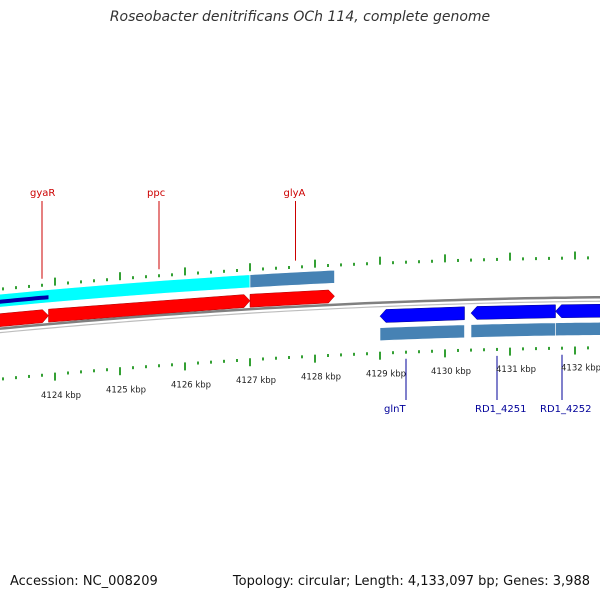 This screenshot has width=600, height=600. What do you see at coordinates (84, 581) in the screenshot?
I see `accession-label: Accession: NC_008209` at bounding box center [84, 581].